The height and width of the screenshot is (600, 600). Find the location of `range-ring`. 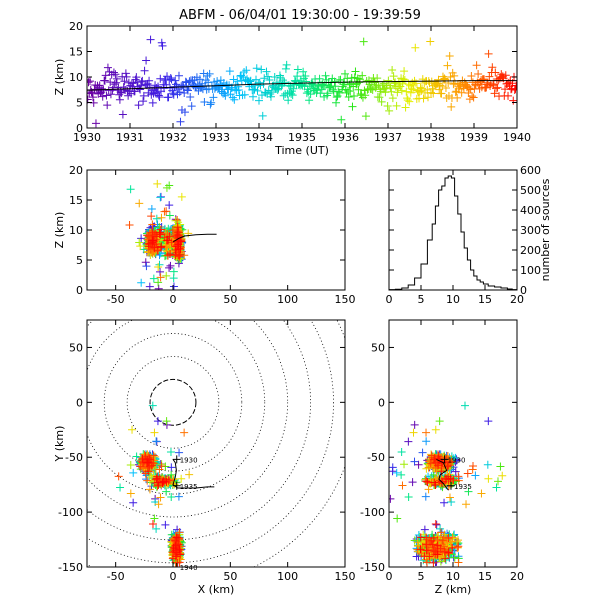

range-ring is located at coordinates (176, 407).